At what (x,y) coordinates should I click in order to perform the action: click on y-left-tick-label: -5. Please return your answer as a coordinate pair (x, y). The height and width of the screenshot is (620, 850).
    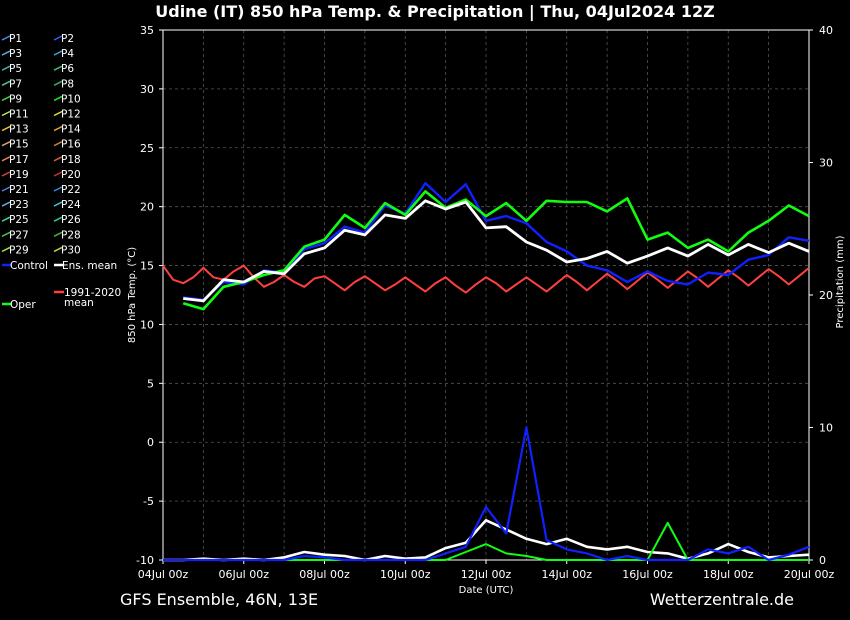
    Looking at the image, I should click on (148, 501).